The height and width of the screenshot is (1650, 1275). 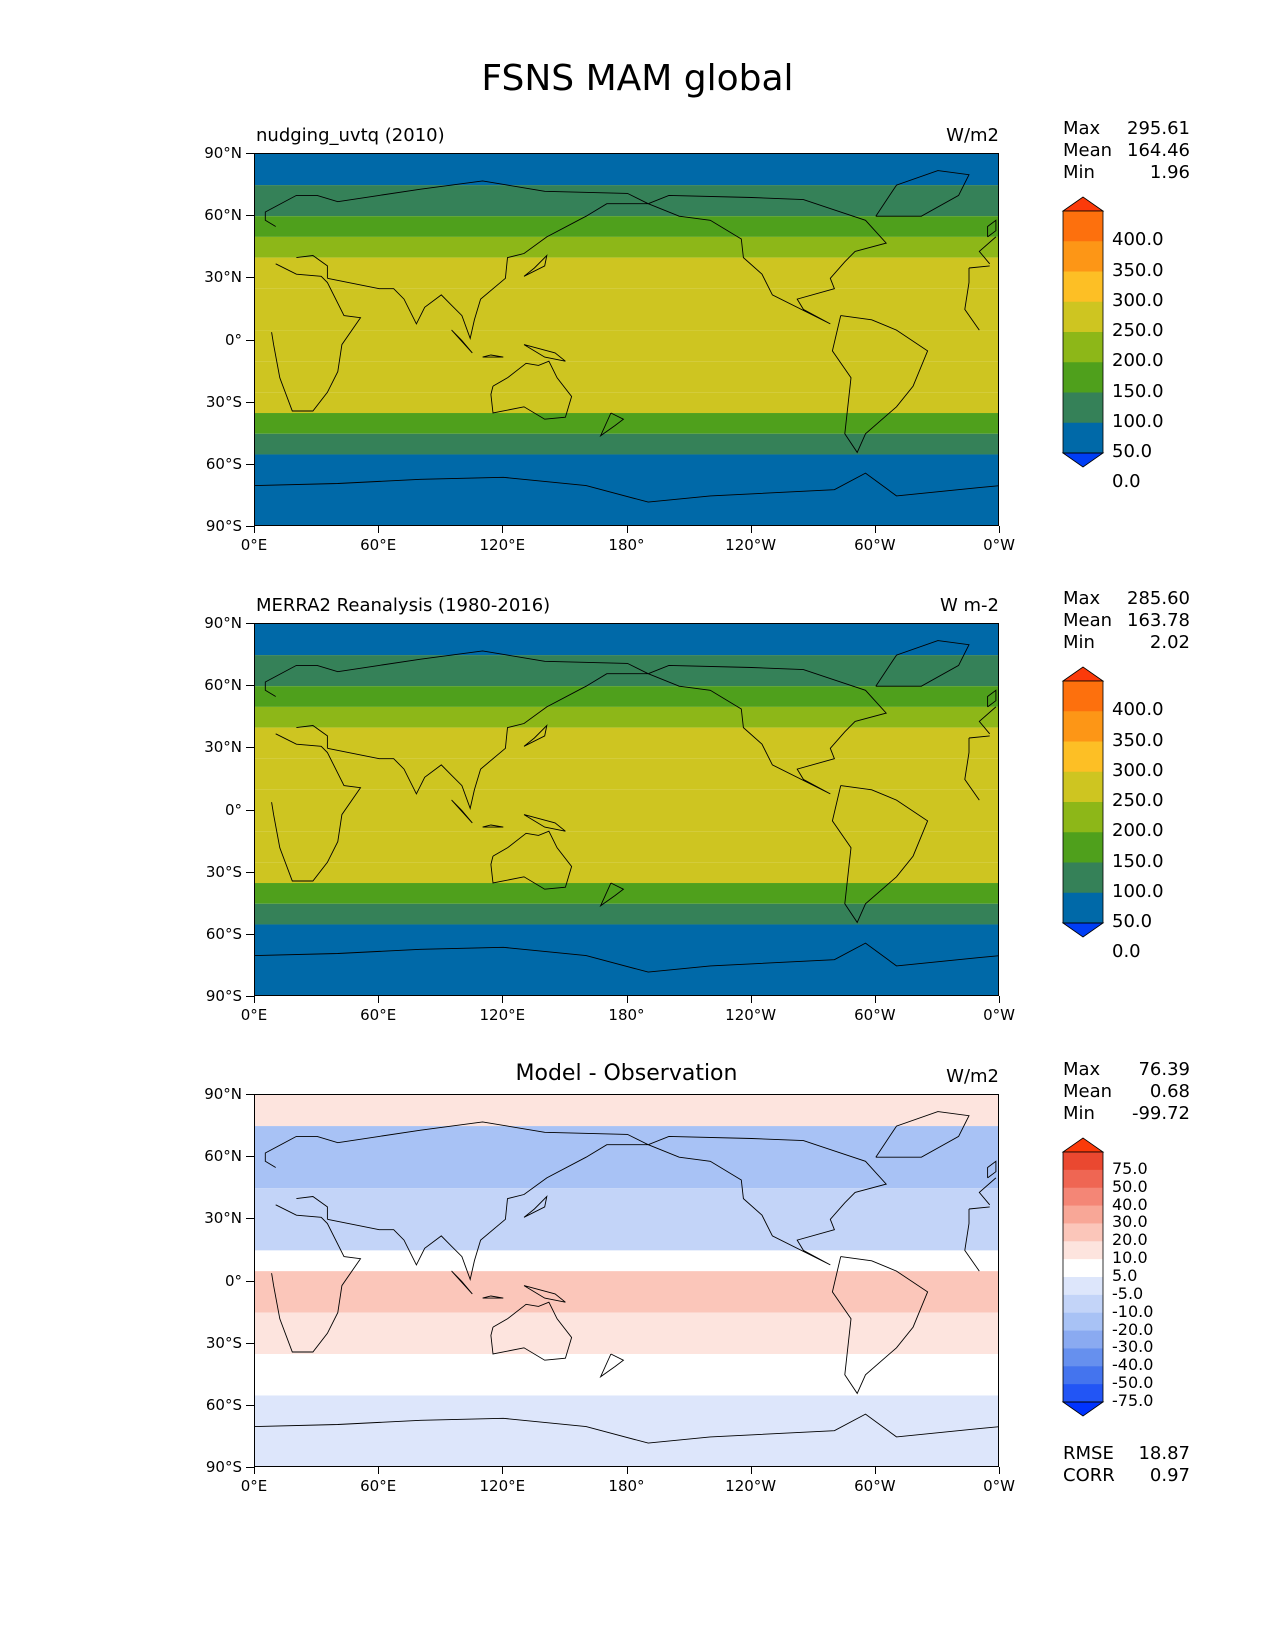 I want to click on colorbar-tick-label: 20.0, so click(x=1130, y=1240).